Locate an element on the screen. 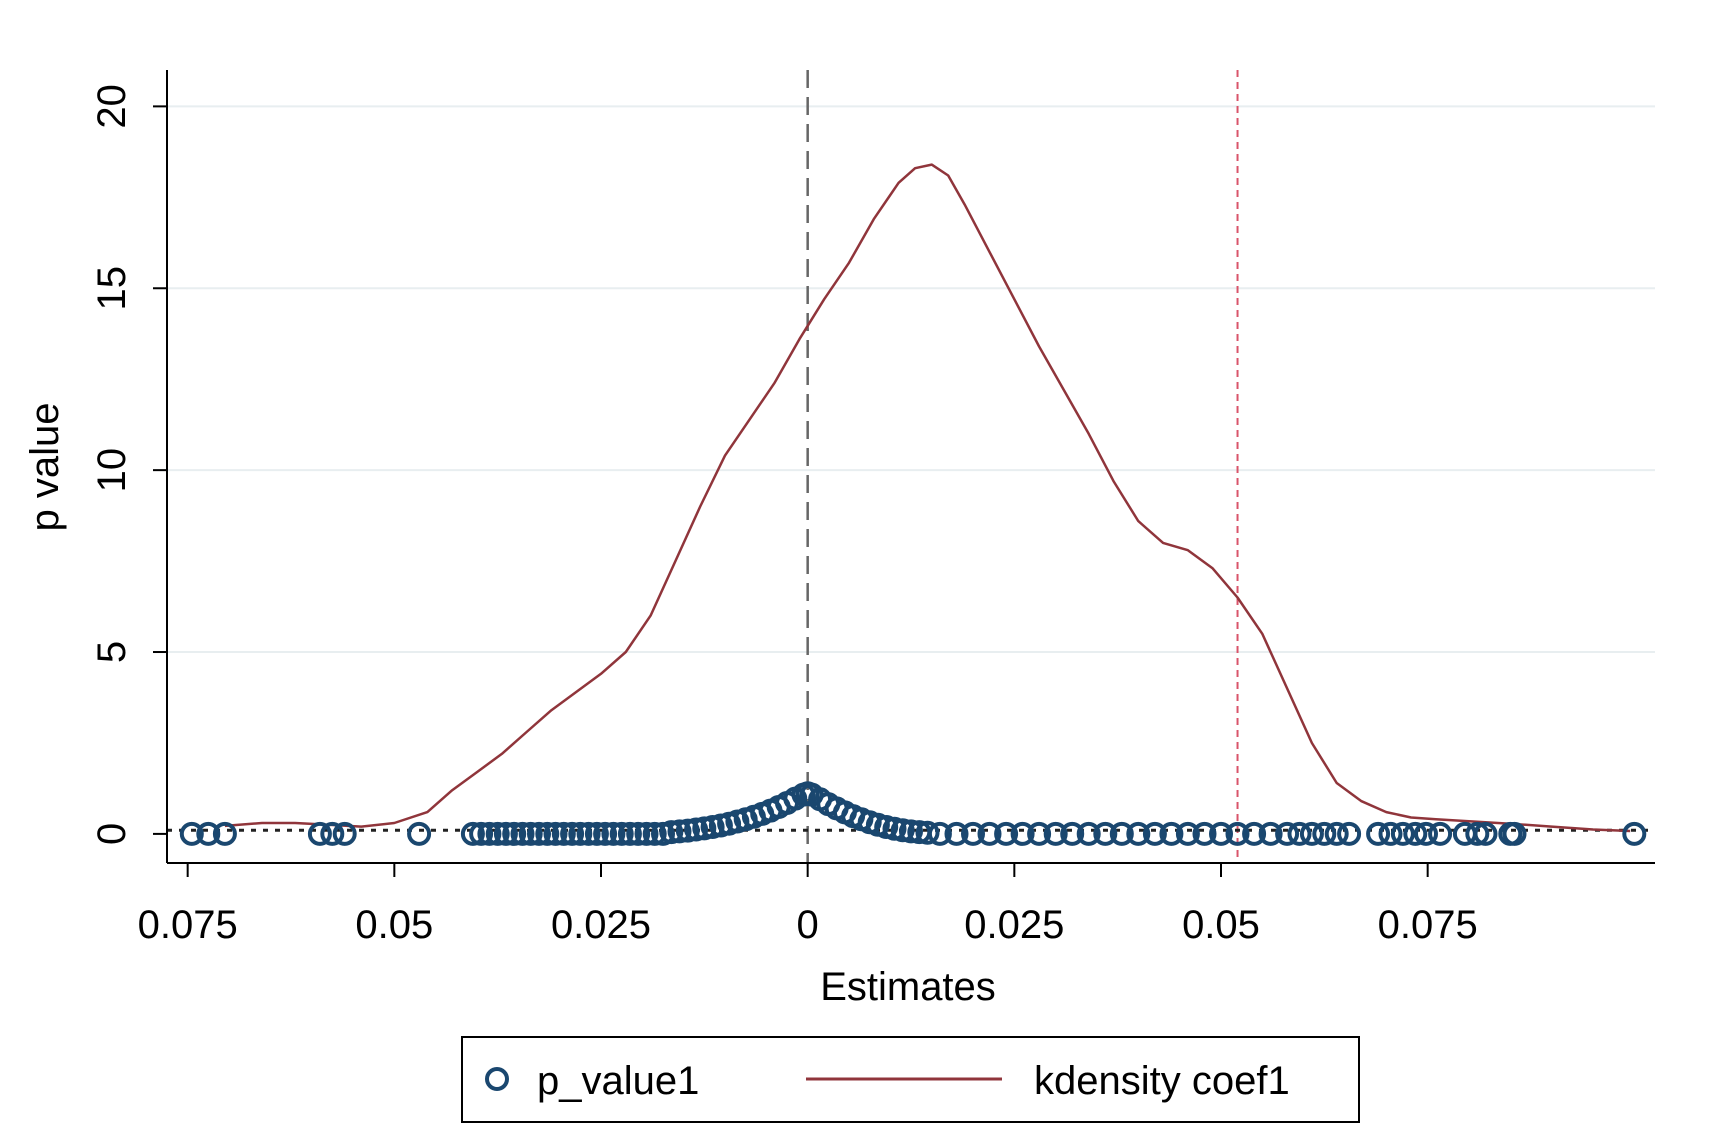 This screenshot has width=1711, height=1133. y-tick-label: 0 is located at coordinates (112, 834).